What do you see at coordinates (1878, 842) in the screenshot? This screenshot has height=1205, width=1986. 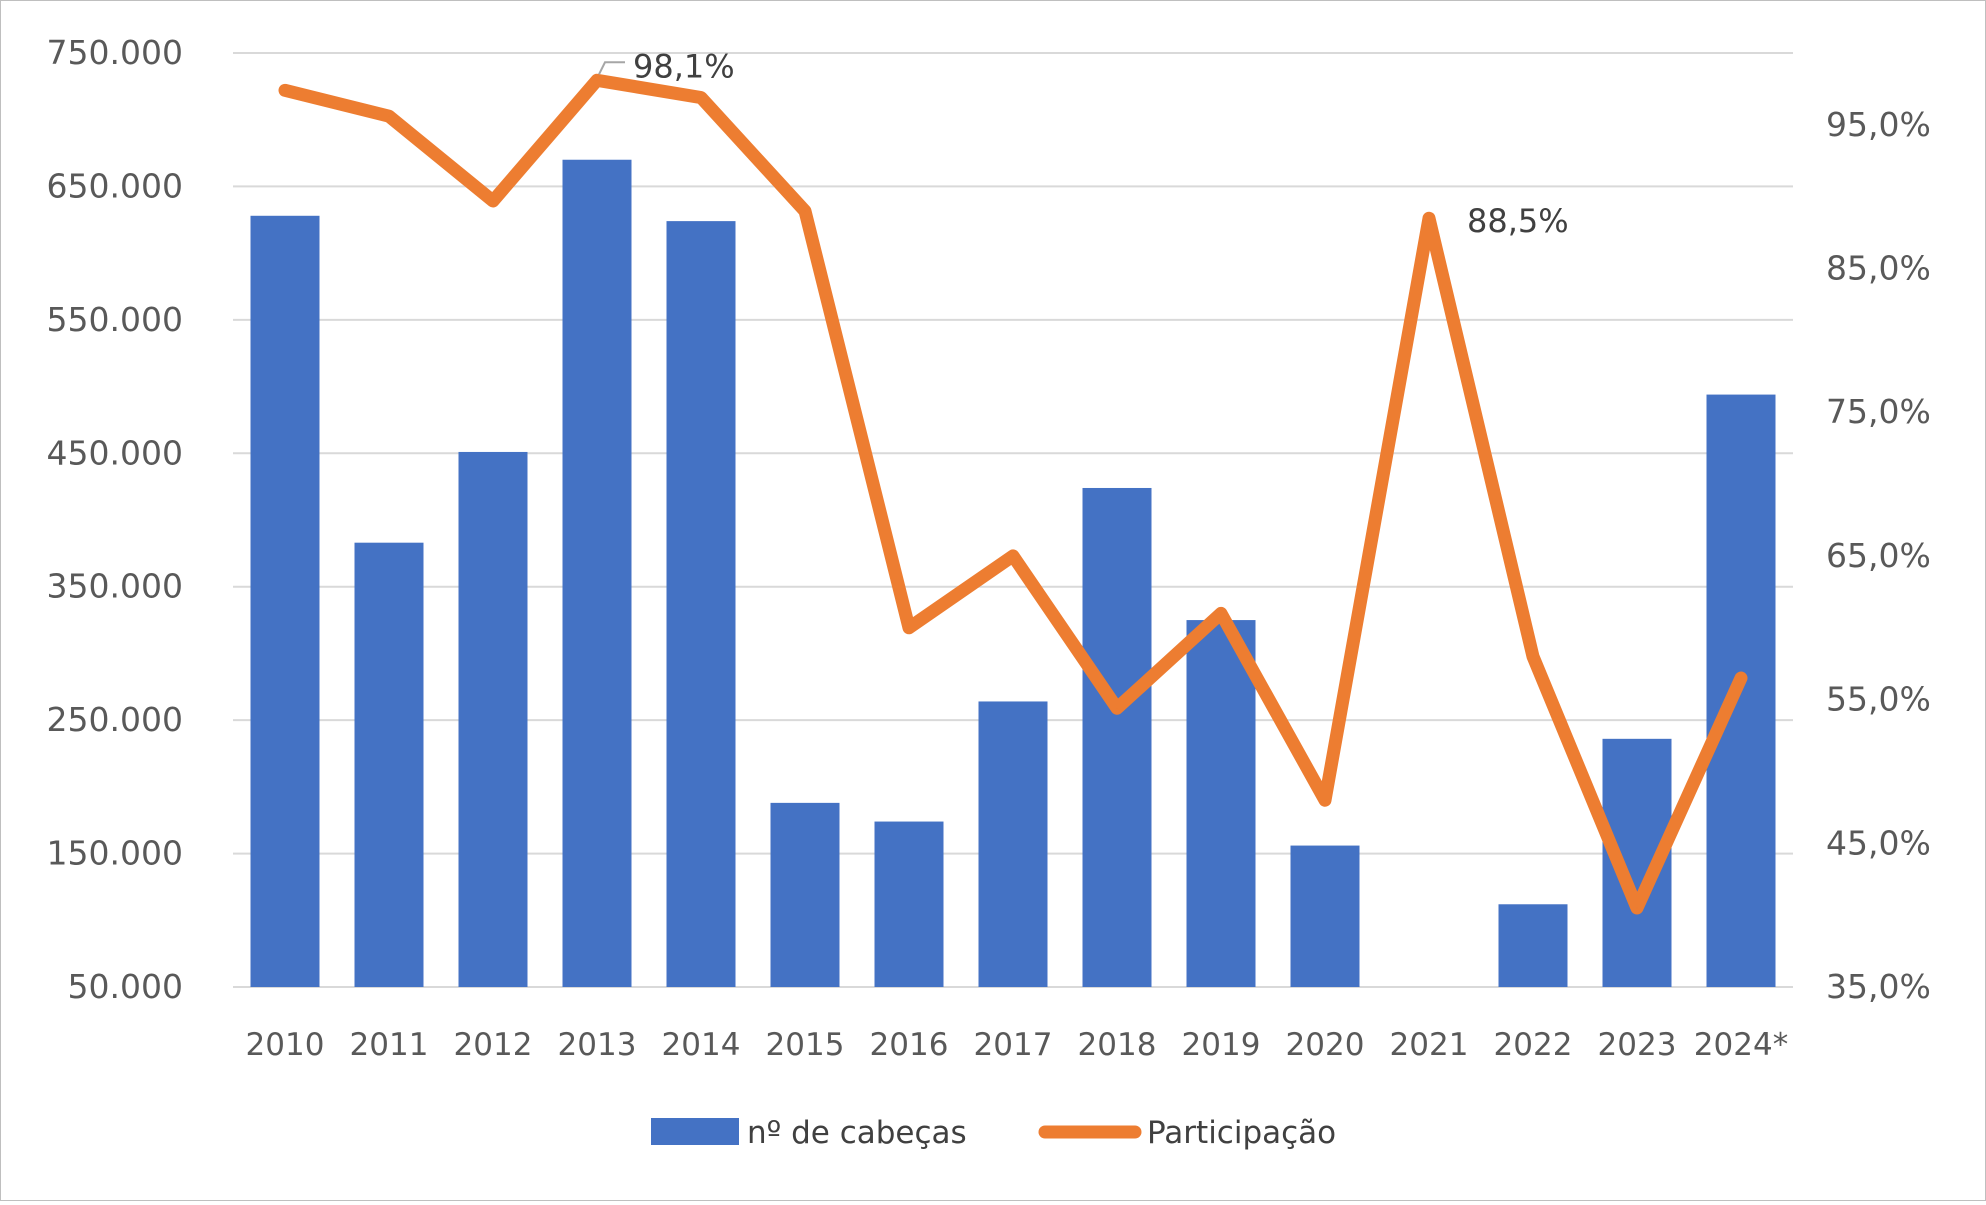 I see `y-right-tick-label: 45,0%` at bounding box center [1878, 842].